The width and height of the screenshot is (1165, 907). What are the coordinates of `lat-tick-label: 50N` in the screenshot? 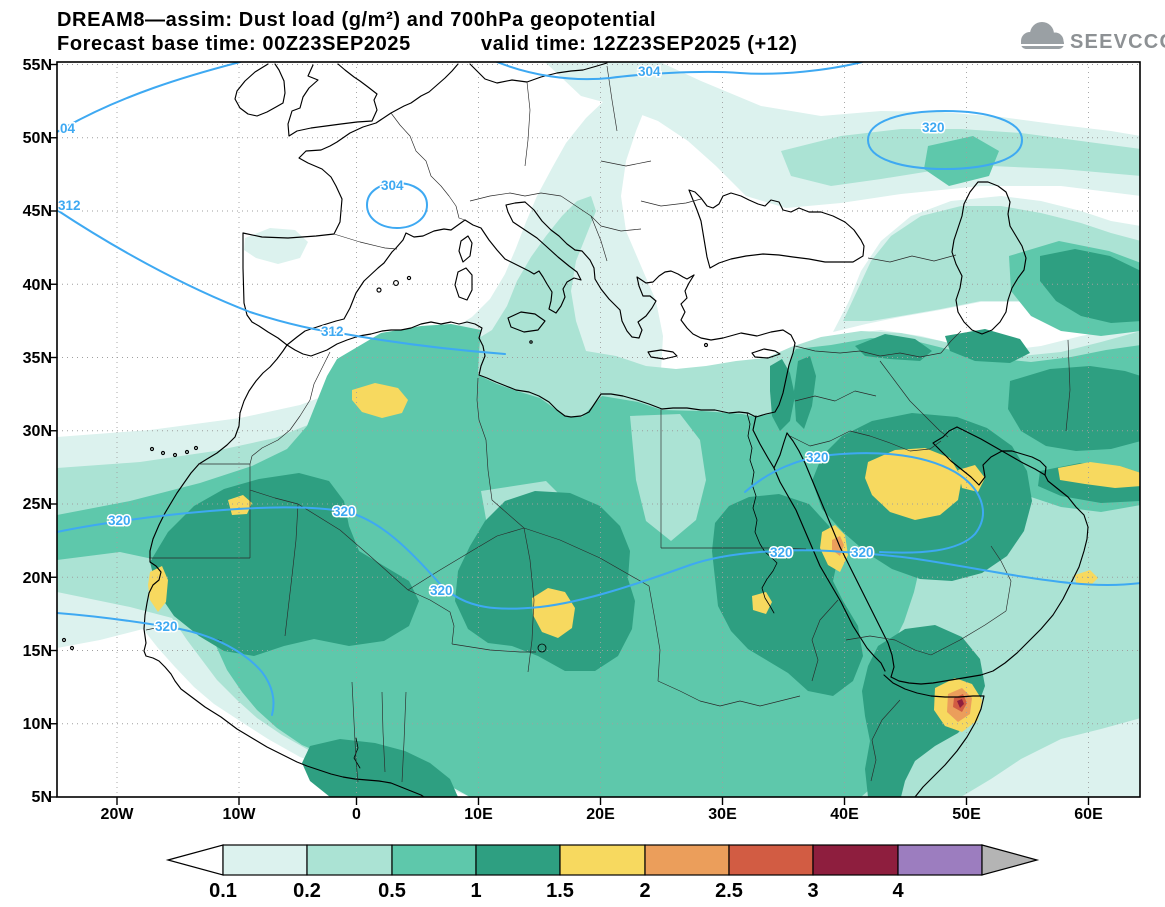 It's located at (37, 138).